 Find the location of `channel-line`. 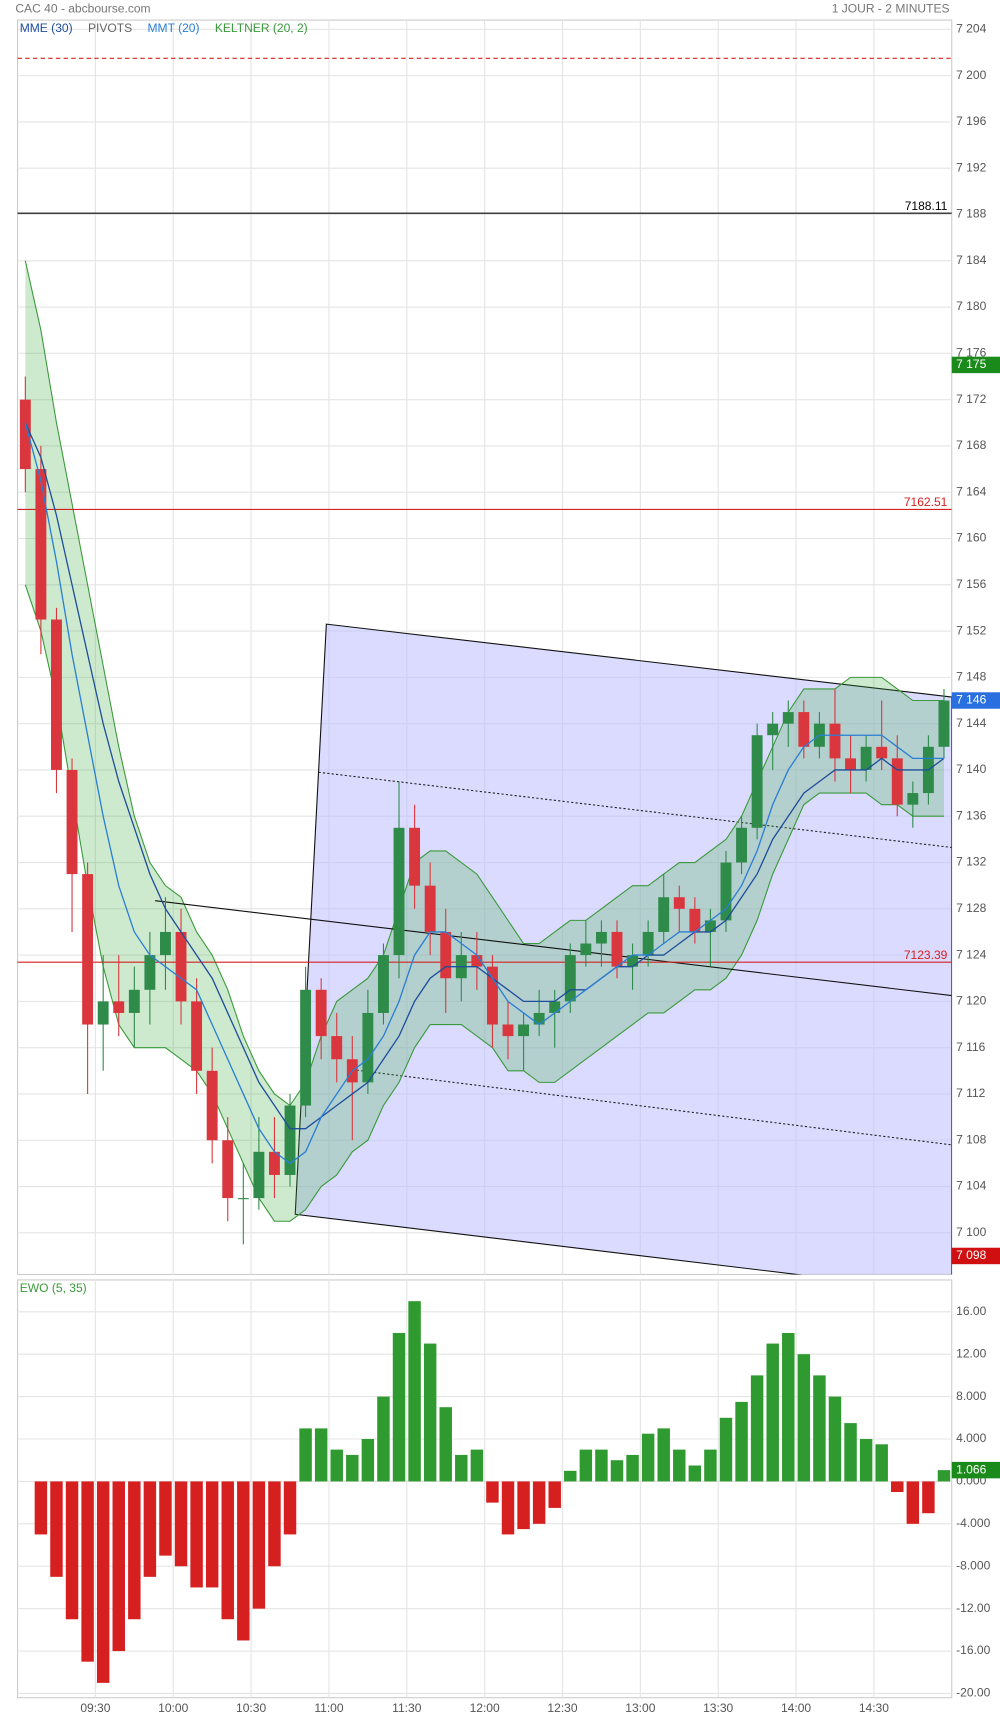

channel-line is located at coordinates (635, 810).